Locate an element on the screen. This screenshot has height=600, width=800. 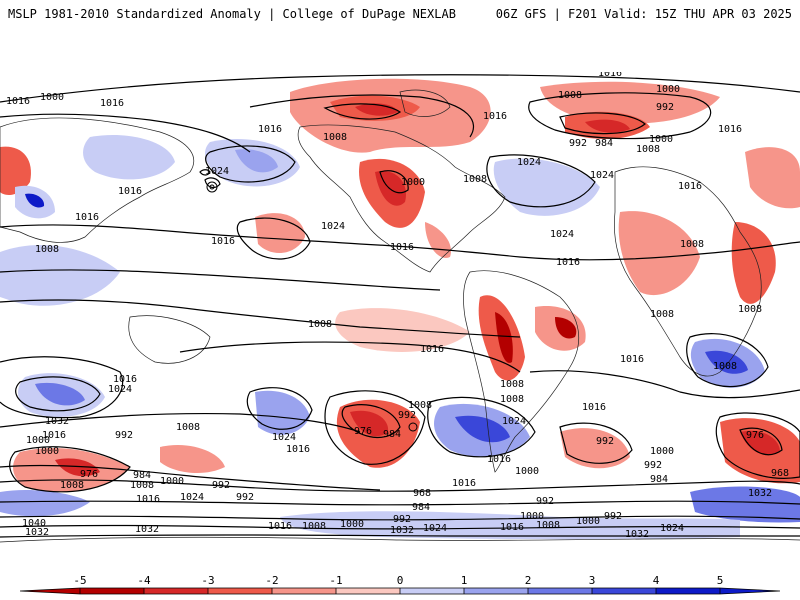
colorbar-tick-label: 4 is located at coordinates (656, 580).